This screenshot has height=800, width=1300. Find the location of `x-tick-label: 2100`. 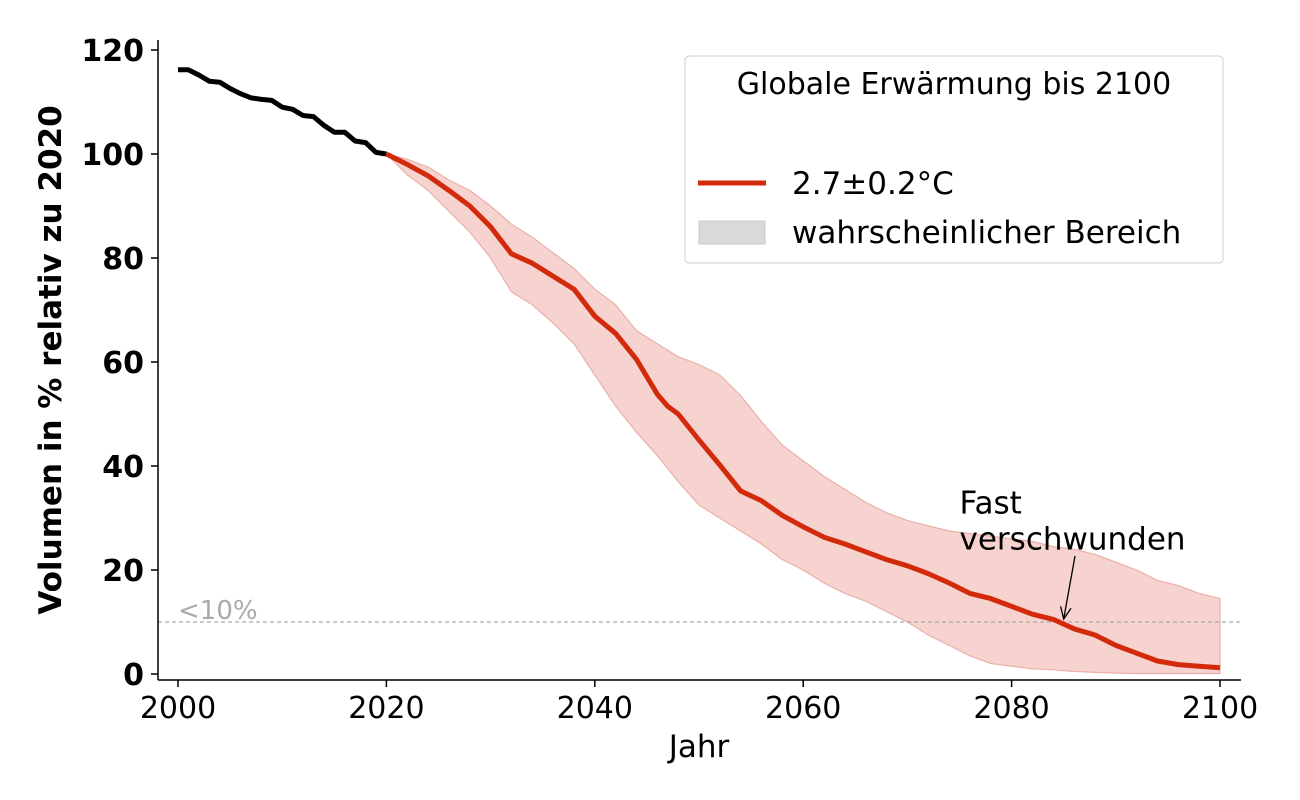

x-tick-label: 2100 is located at coordinates (1220, 708).